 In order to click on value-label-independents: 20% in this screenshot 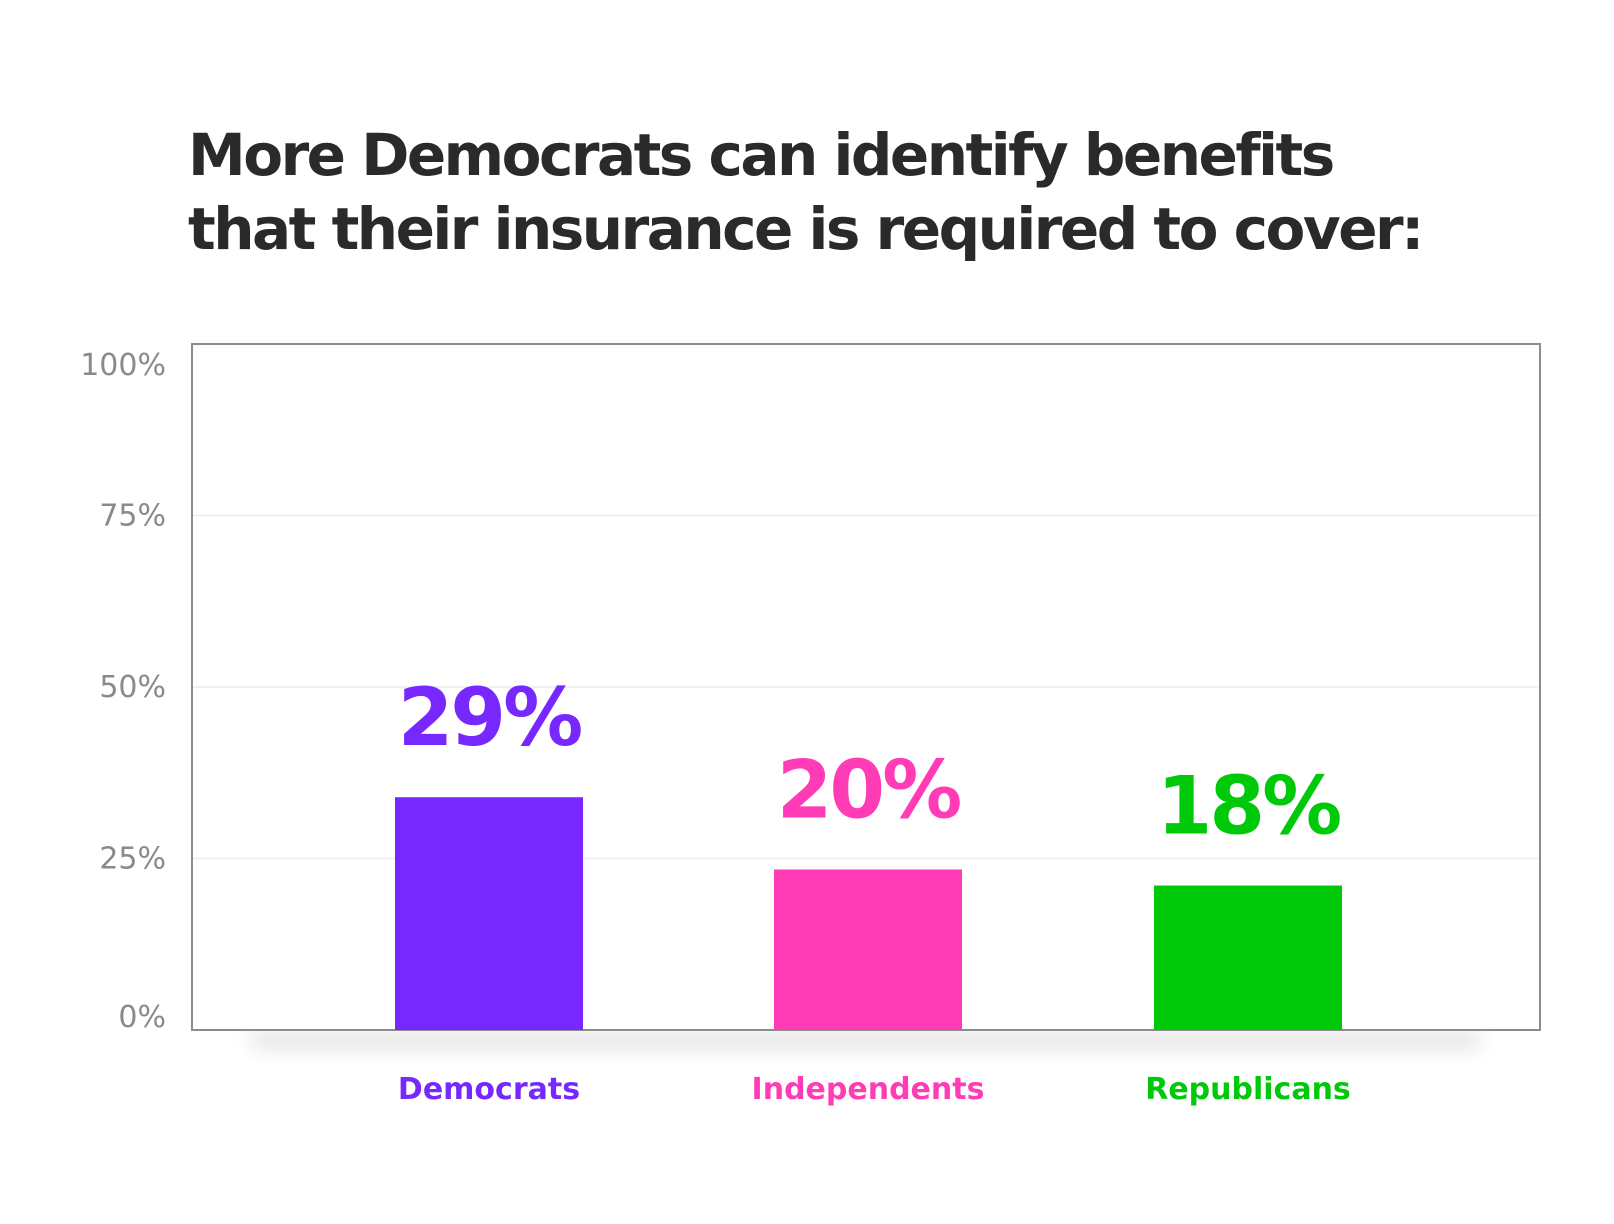, I will do `click(868, 789)`.